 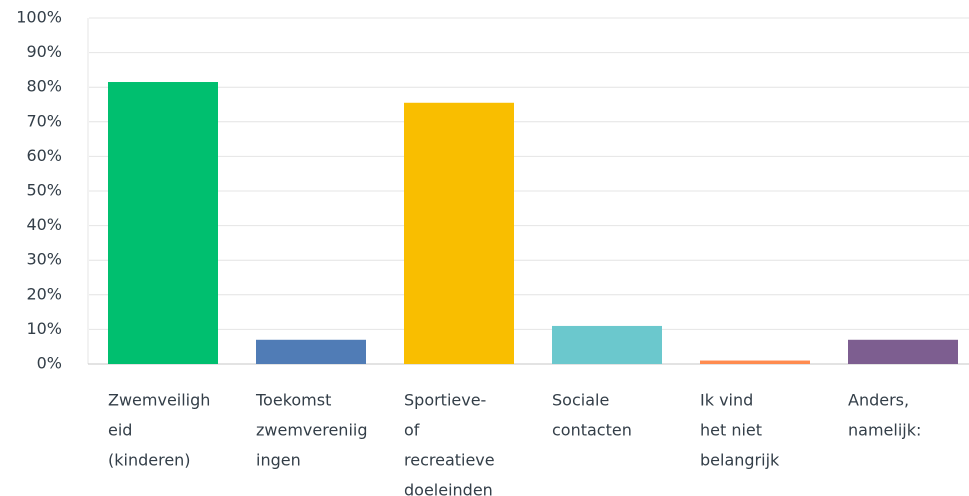 What do you see at coordinates (412, 430) in the screenshot?
I see `x-tick-label: of` at bounding box center [412, 430].